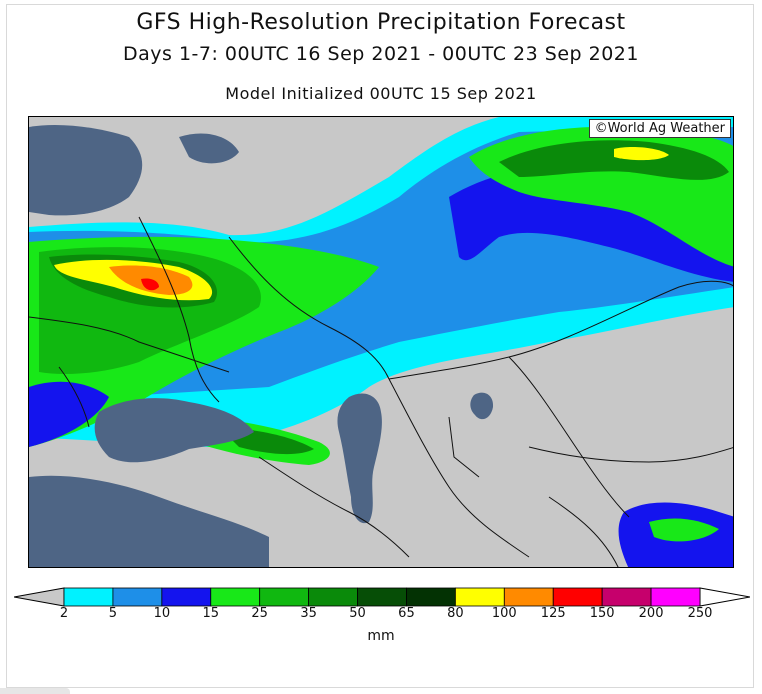 Image resolution: width=762 pixels, height=694 pixels. Describe the element at coordinates (39, 597) in the screenshot. I see `color-bar-low-arrow` at that location.